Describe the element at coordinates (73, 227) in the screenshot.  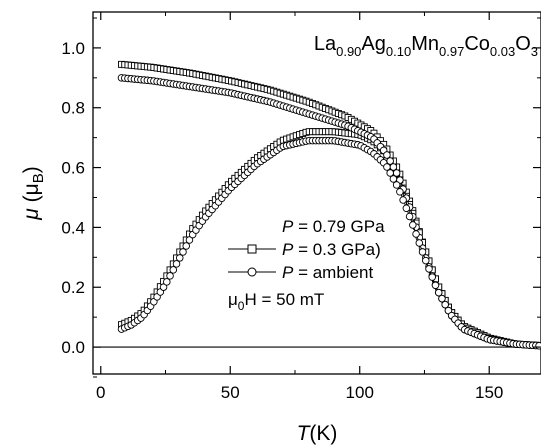
I see `y-tick-label: 0.4` at that location.